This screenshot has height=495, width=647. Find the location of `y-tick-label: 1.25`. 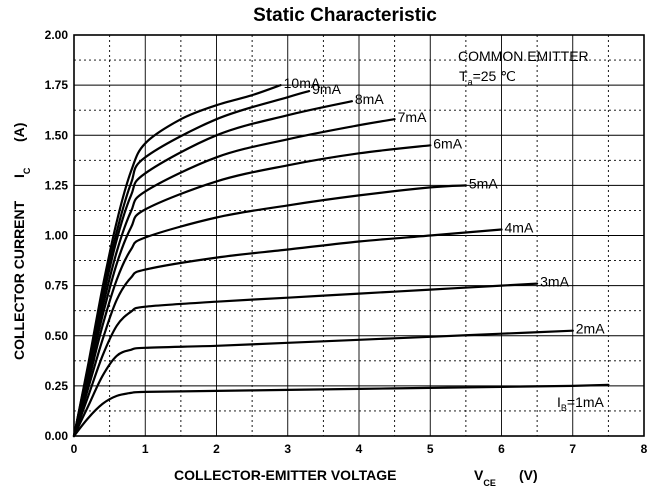

y-tick-label: 1.25 is located at coordinates (57, 185).